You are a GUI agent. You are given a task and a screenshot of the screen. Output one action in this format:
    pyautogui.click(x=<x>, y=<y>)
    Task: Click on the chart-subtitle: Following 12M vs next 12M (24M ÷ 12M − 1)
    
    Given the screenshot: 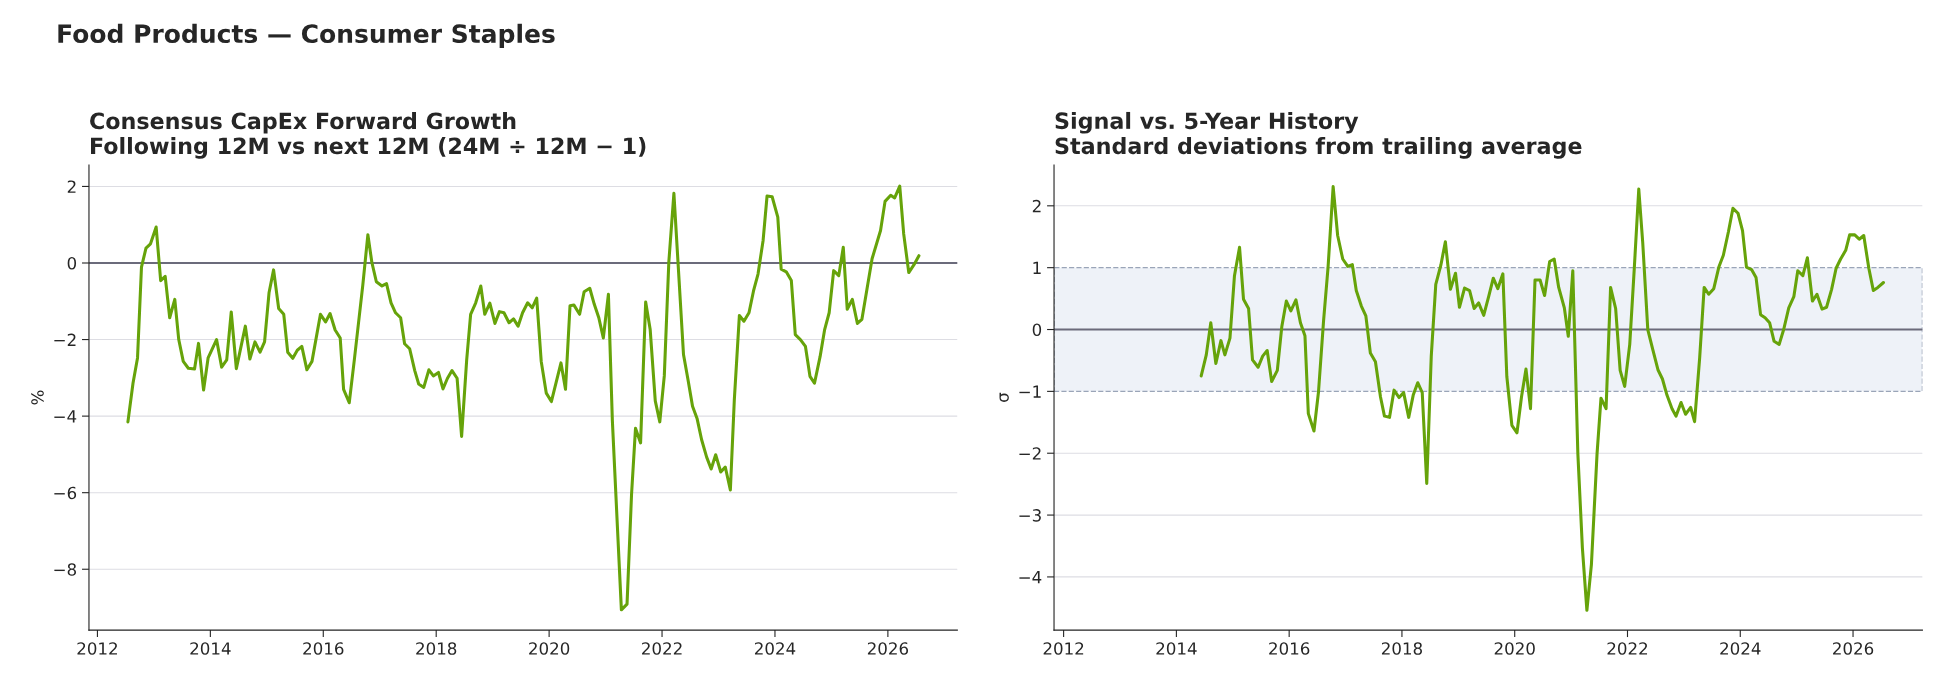 What is the action you would take?
    pyautogui.click(x=368, y=148)
    